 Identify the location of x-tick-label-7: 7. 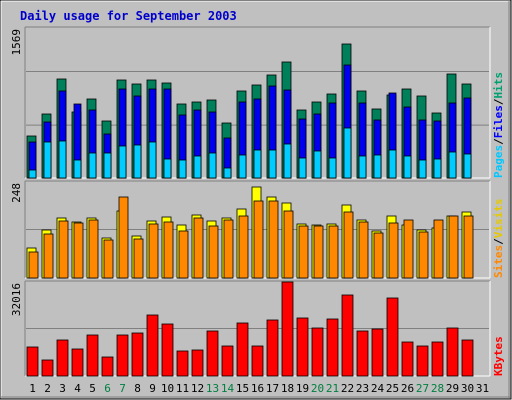
(122, 388).